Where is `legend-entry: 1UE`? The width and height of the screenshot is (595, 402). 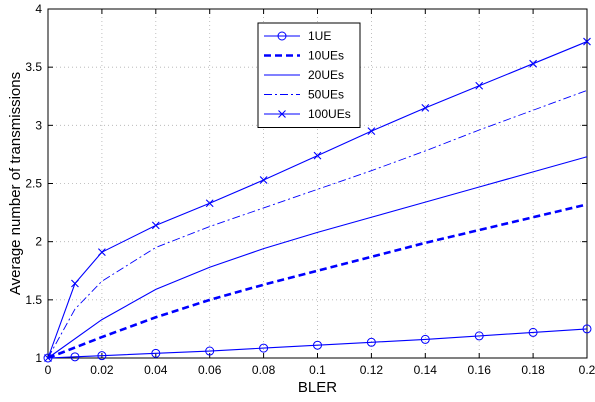
legend-entry: 1UE is located at coordinates (297, 36).